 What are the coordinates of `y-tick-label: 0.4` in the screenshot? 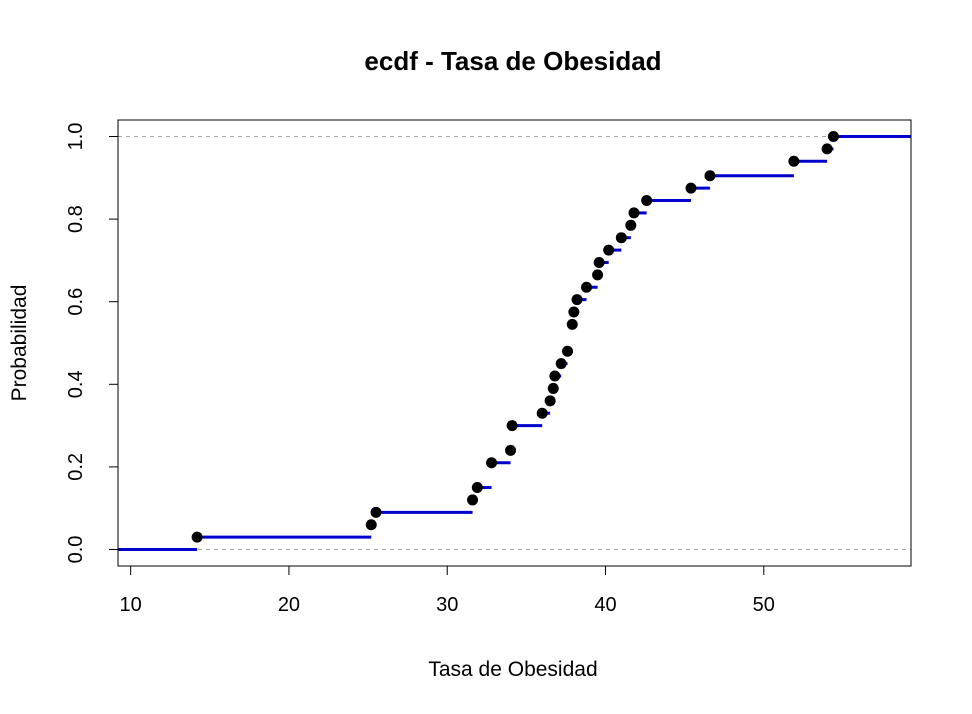 It's located at (76, 384).